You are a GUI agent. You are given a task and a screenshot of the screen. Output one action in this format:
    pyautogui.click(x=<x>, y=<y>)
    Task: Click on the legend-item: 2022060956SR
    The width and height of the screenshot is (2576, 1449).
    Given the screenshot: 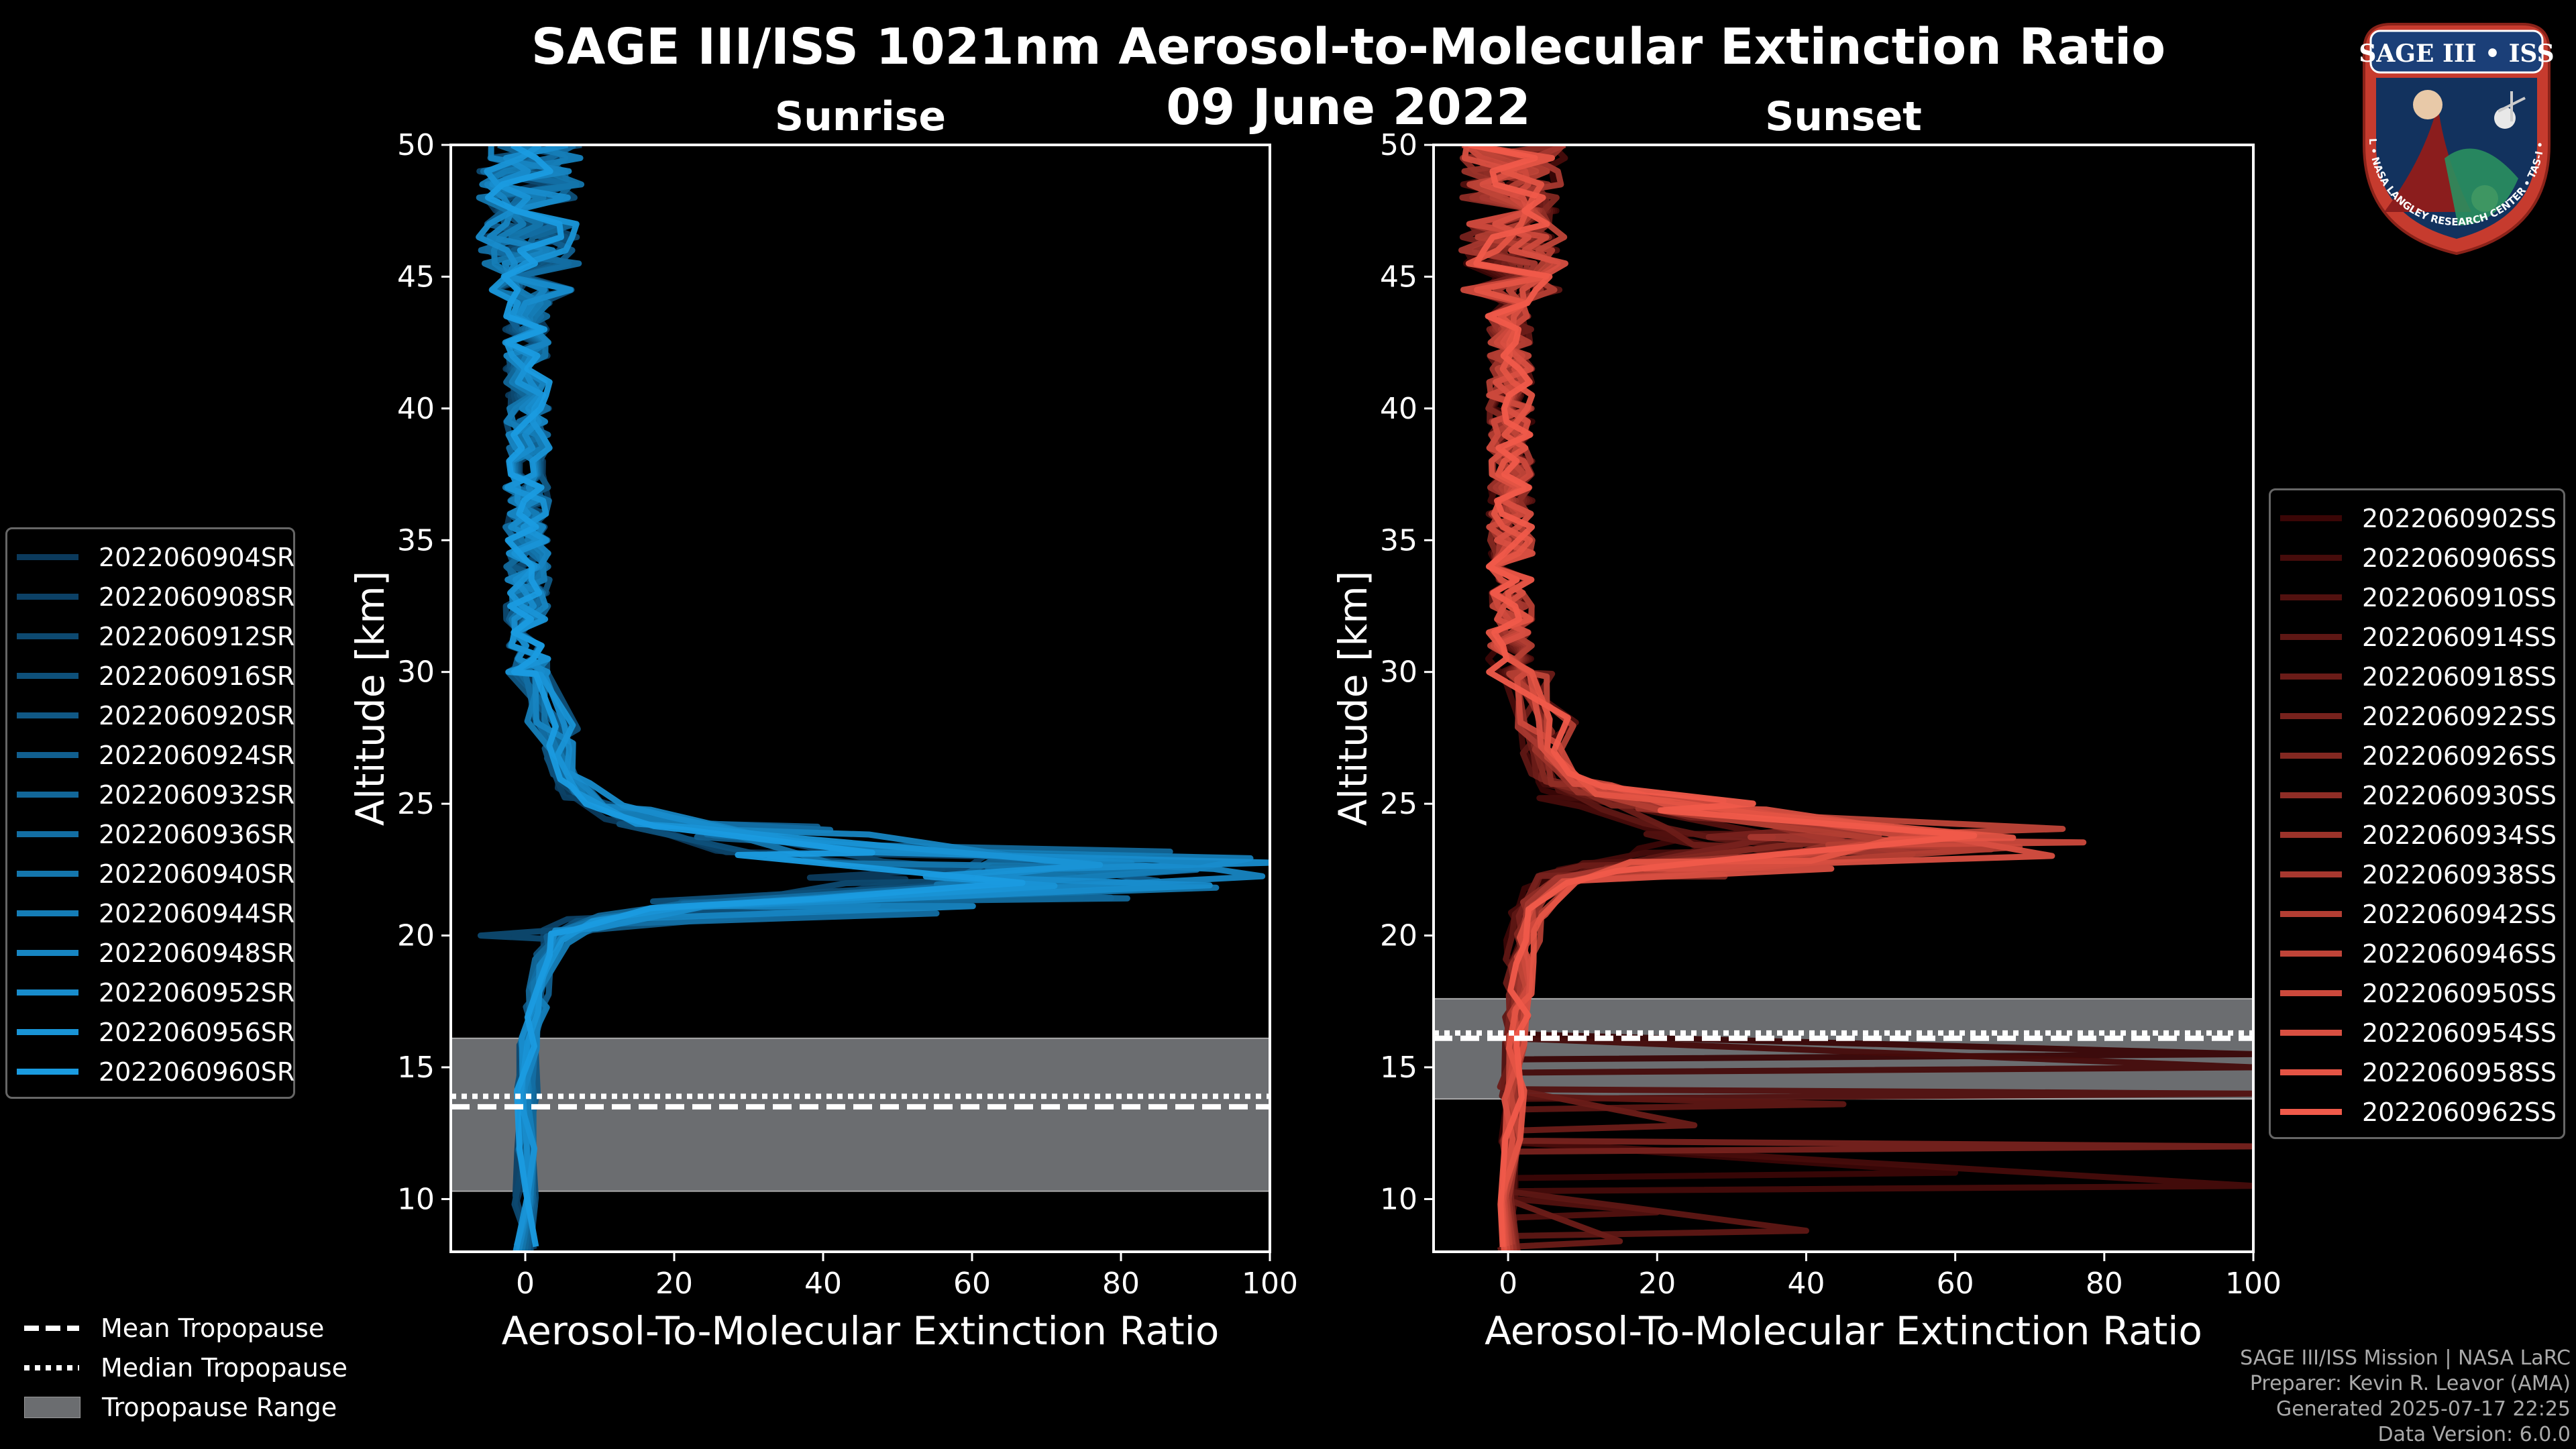 What is the action you would take?
    pyautogui.click(x=155, y=1032)
    